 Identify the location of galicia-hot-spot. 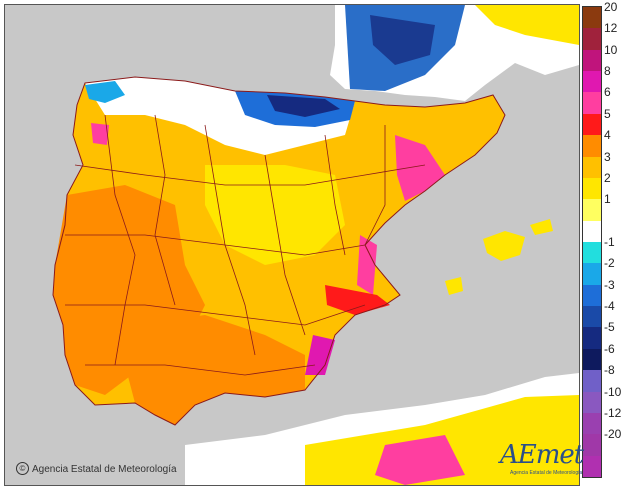
(100, 134).